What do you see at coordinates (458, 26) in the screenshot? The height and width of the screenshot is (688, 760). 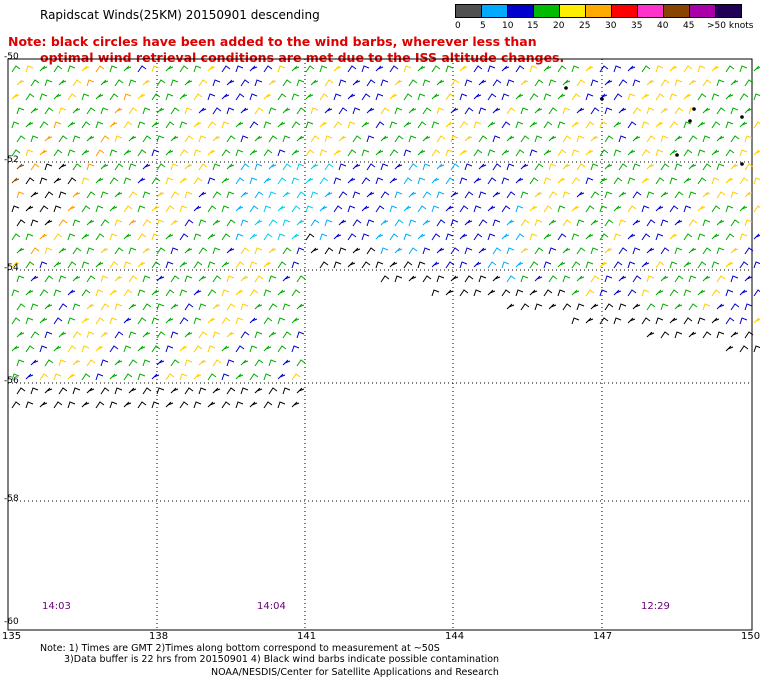 I see `legend-label: 0` at bounding box center [458, 26].